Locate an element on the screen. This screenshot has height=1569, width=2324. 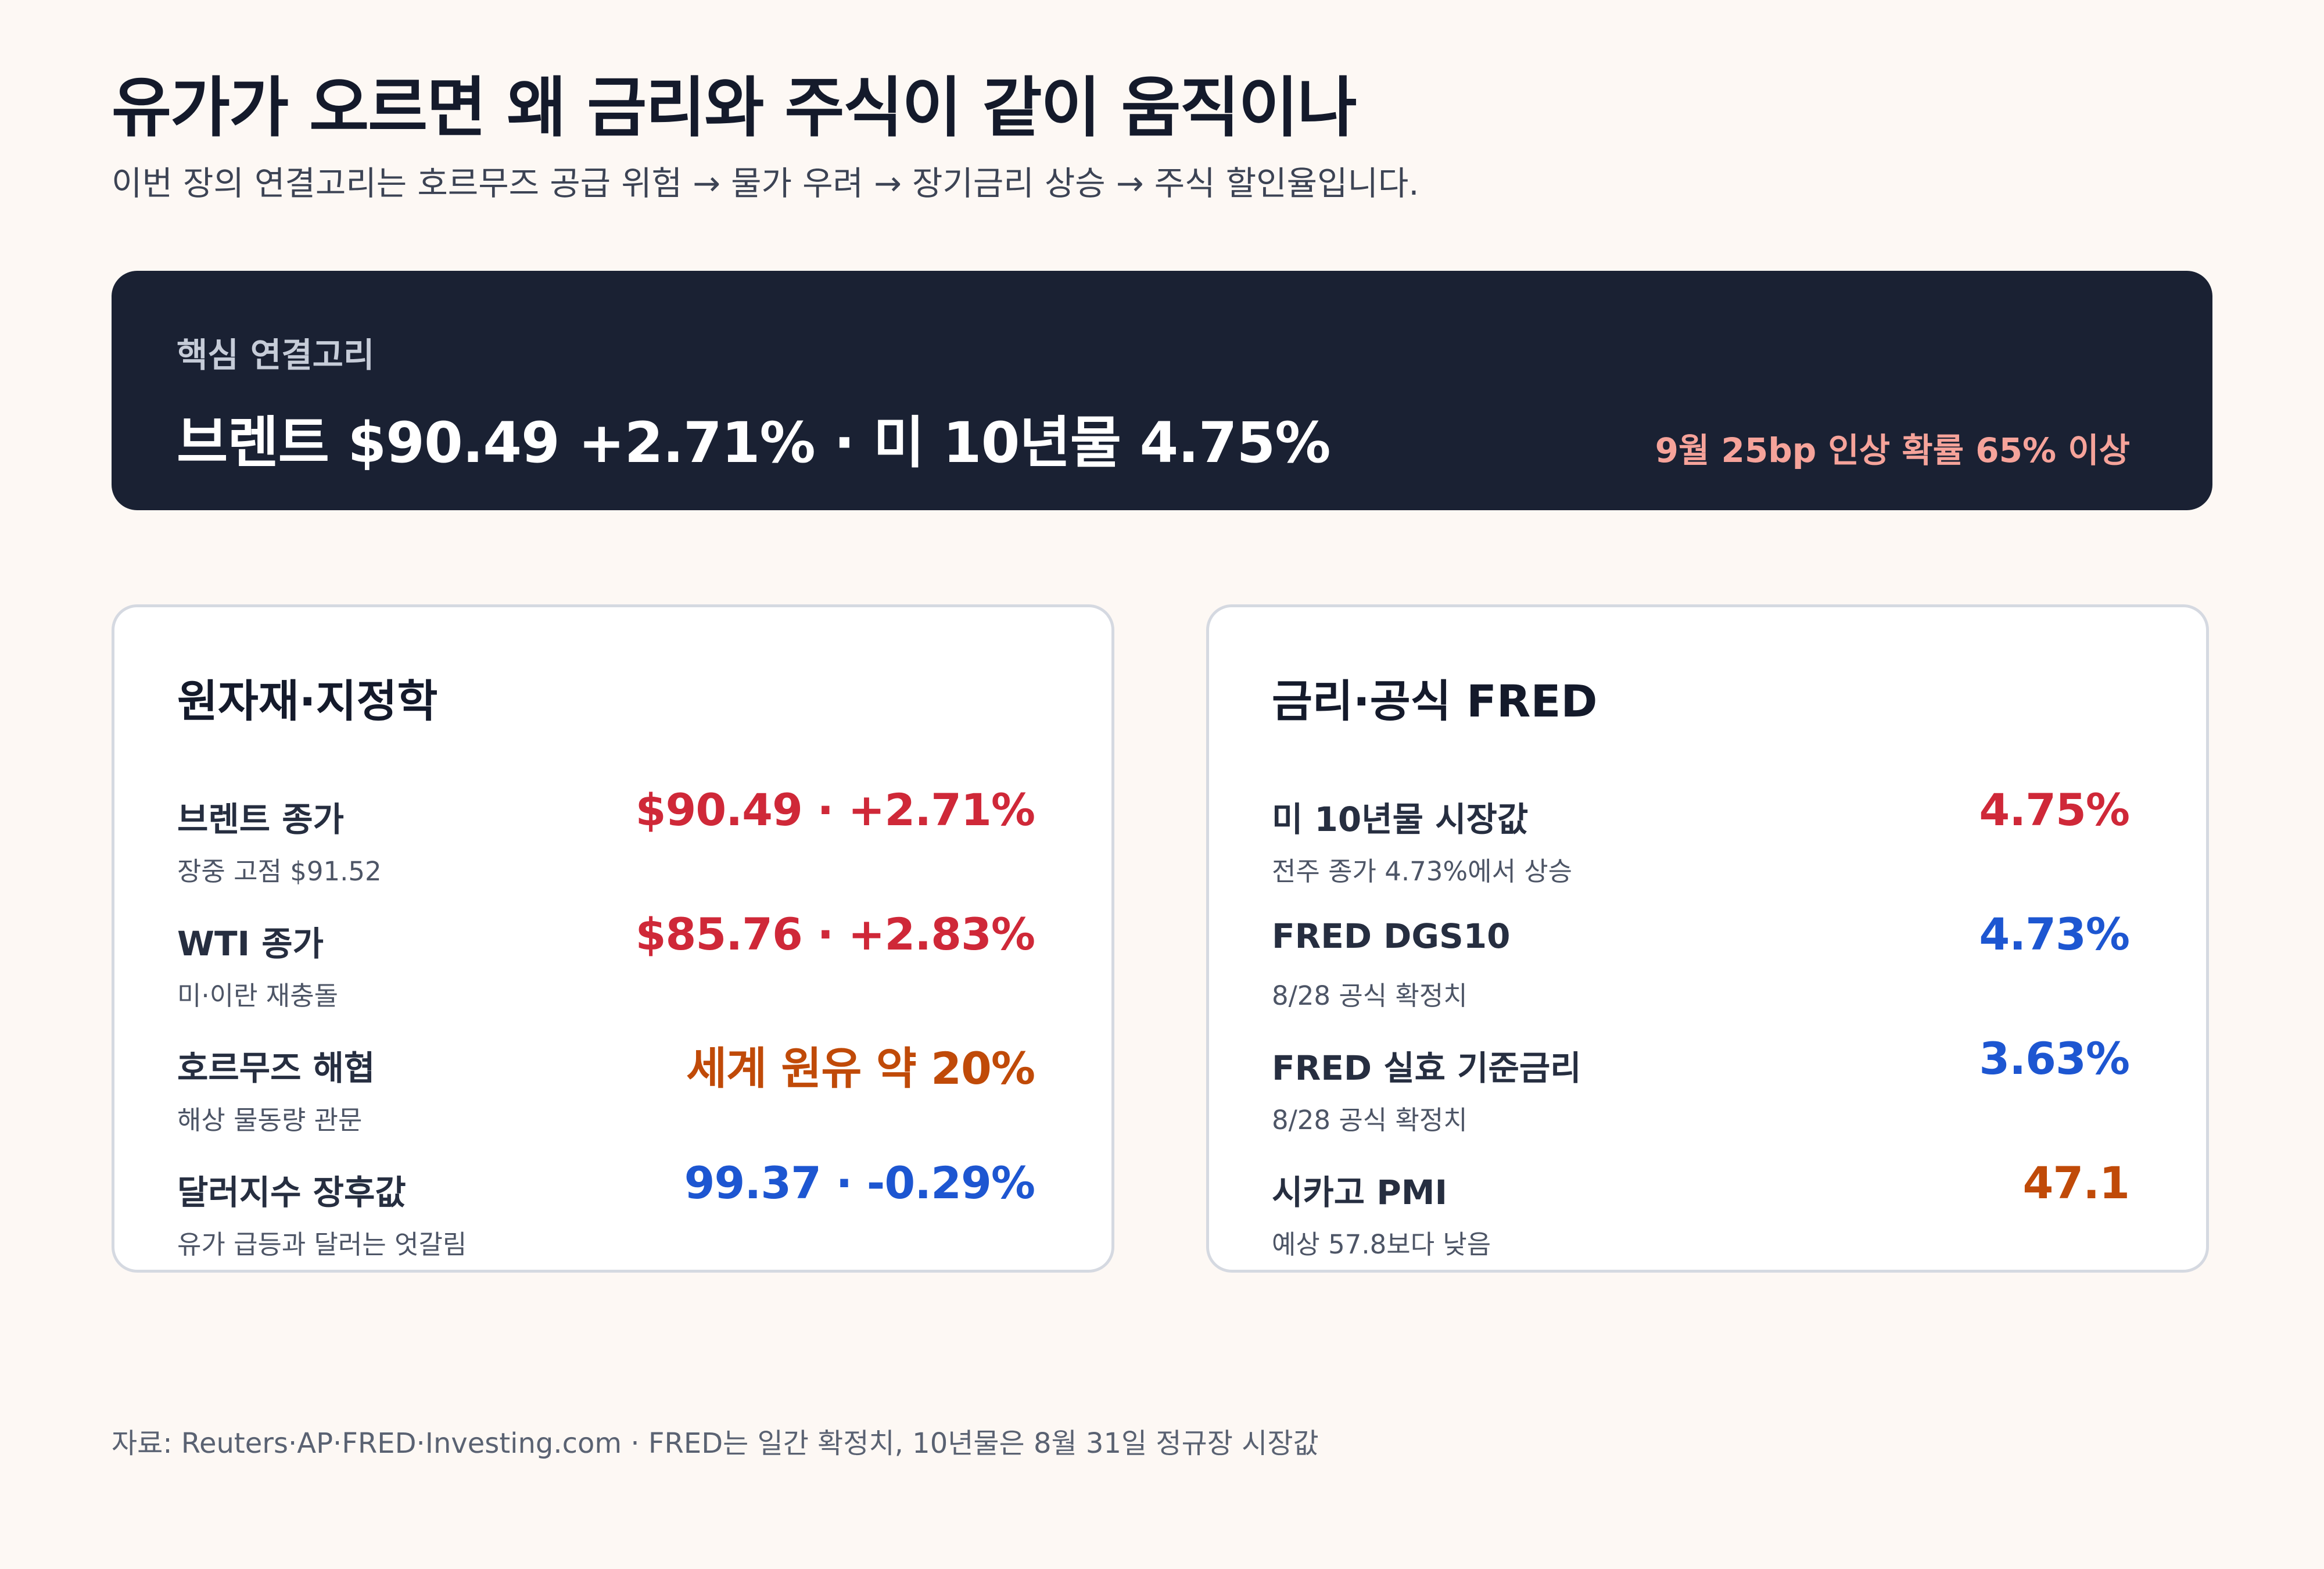
metric-value: 4.73% is located at coordinates (2054, 934).